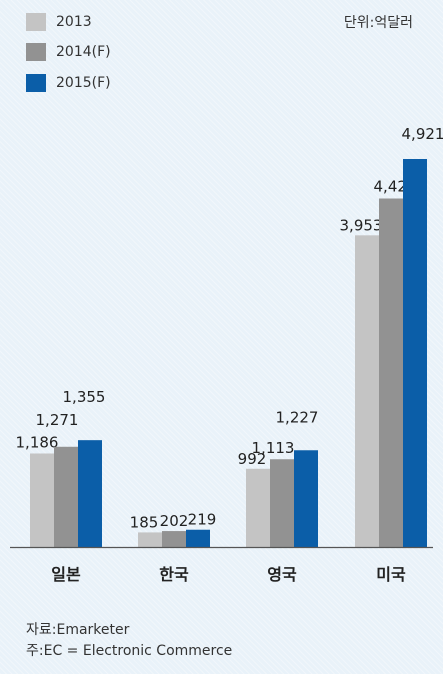 The image size is (443, 674). What do you see at coordinates (90, 493) in the screenshot?
I see `bar-1-2015f` at bounding box center [90, 493].